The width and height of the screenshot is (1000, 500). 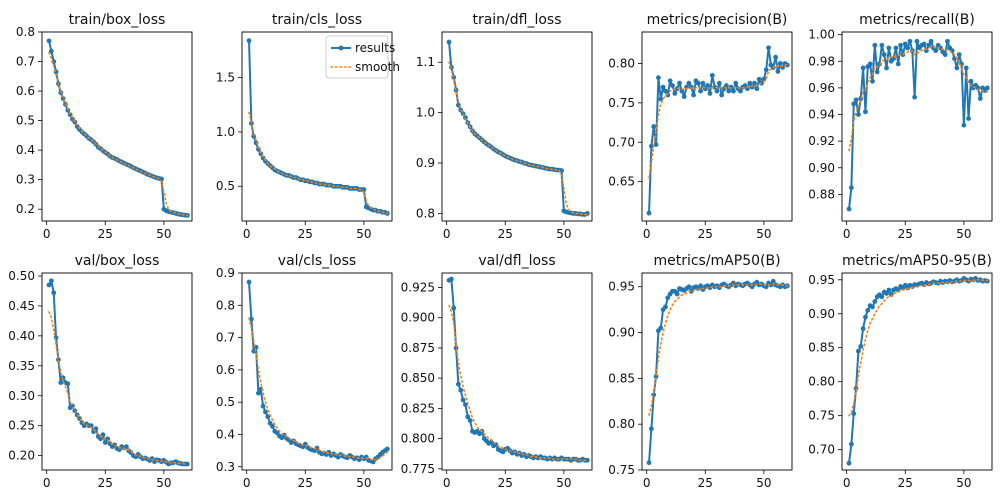 What do you see at coordinates (225, 132) in the screenshot?
I see `y-tick-label: 1.0` at bounding box center [225, 132].